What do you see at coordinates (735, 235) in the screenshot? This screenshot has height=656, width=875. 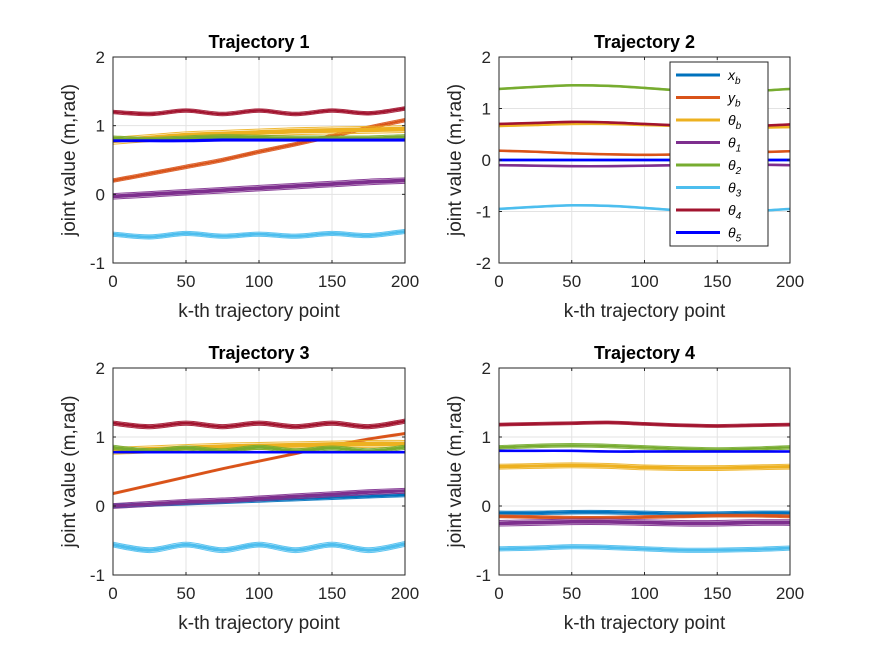 I see `legend-label: θ5` at bounding box center [735, 235].